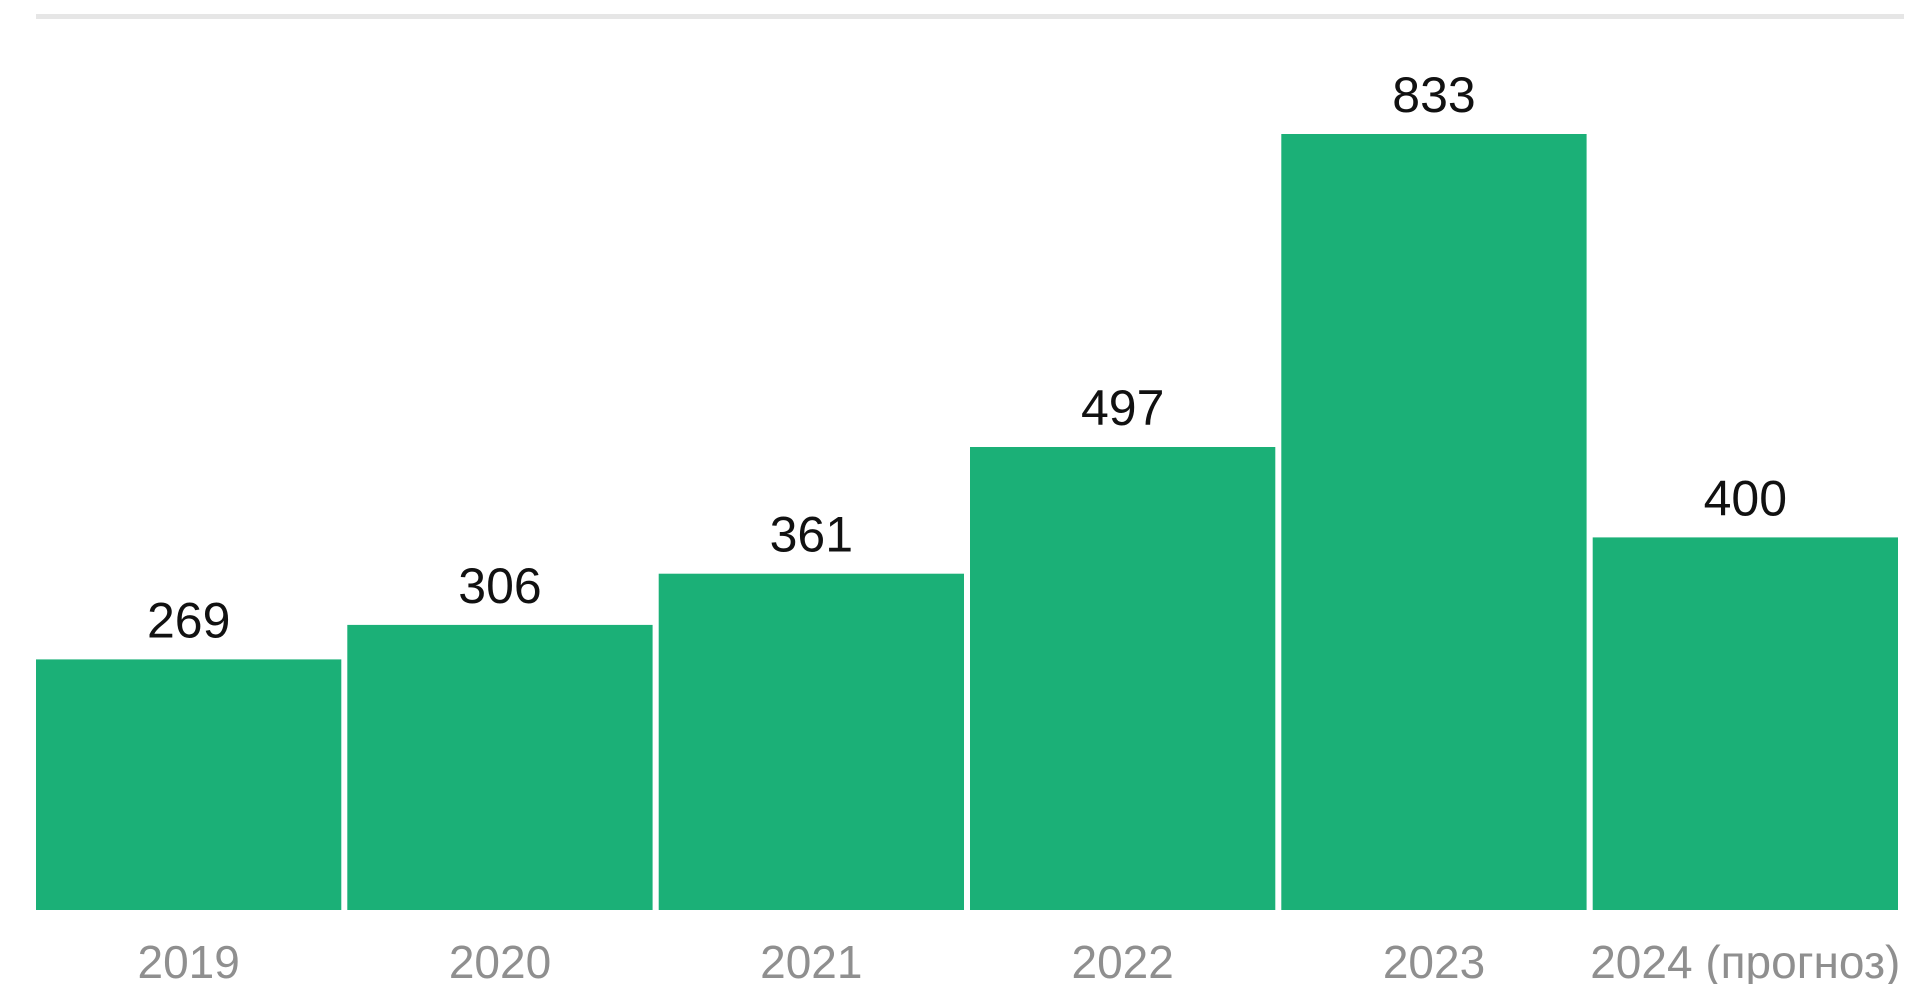 Image resolution: width=1915 pixels, height=989 pixels. Describe the element at coordinates (970, 16) in the screenshot. I see `top-rule` at that location.